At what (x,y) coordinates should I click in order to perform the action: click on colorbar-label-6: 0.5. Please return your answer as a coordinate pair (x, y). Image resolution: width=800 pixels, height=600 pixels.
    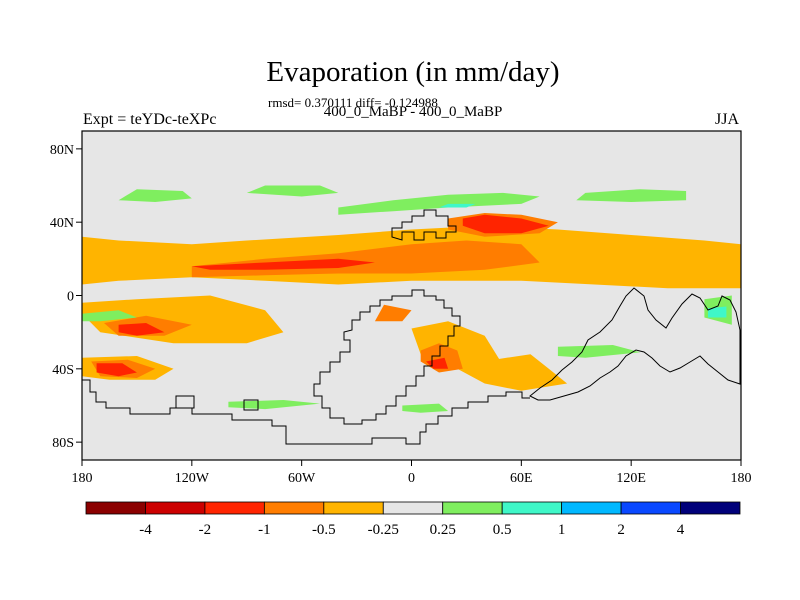
    Looking at the image, I should click on (502, 530).